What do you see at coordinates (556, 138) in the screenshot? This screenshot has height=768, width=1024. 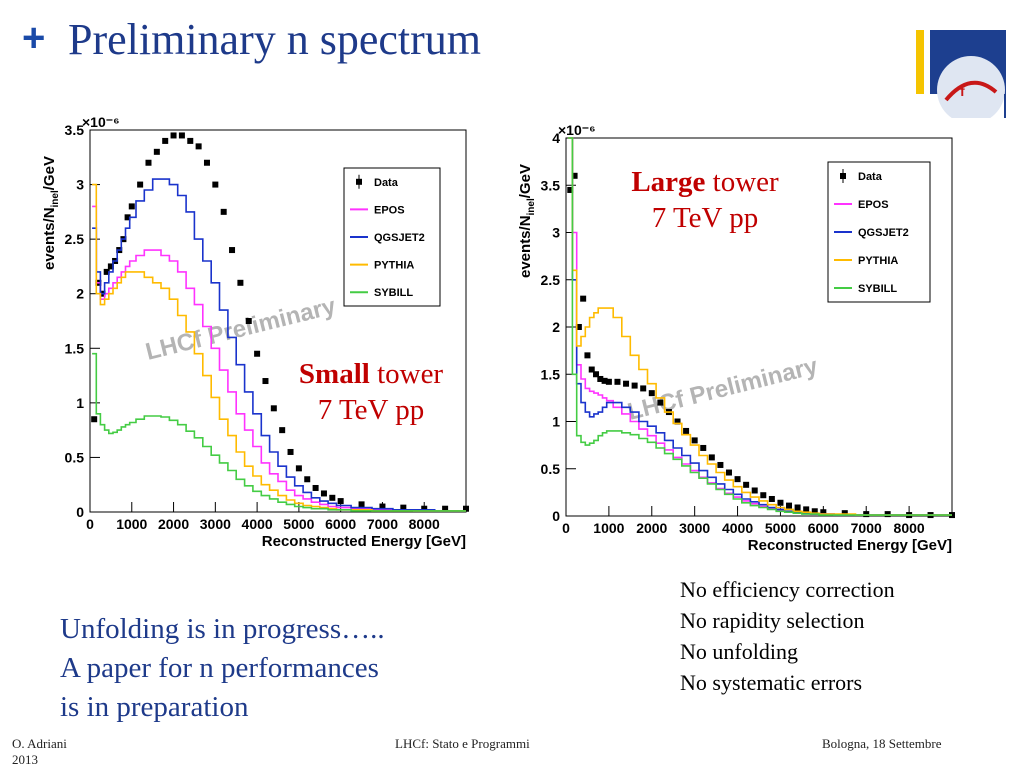 I see `y-tick-label: 4` at bounding box center [556, 138].